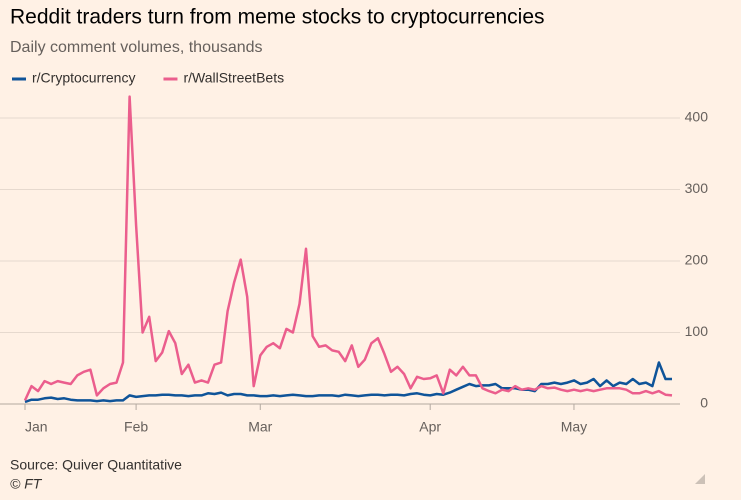  Describe the element at coordinates (148, 78) in the screenshot. I see `legend: r/Cryptocurrency r/WallStreetBets` at that location.